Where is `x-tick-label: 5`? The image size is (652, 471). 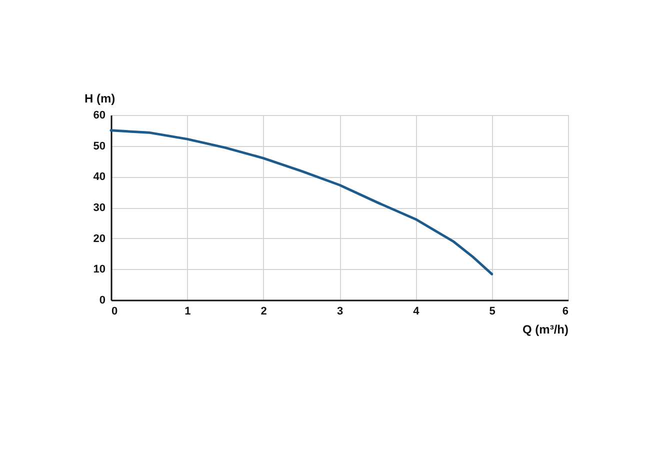
x-tick-label: 5 is located at coordinates (492, 312).